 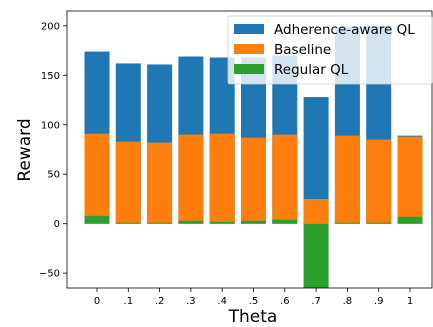 I want to click on x-tick-label: .3, so click(x=191, y=301).